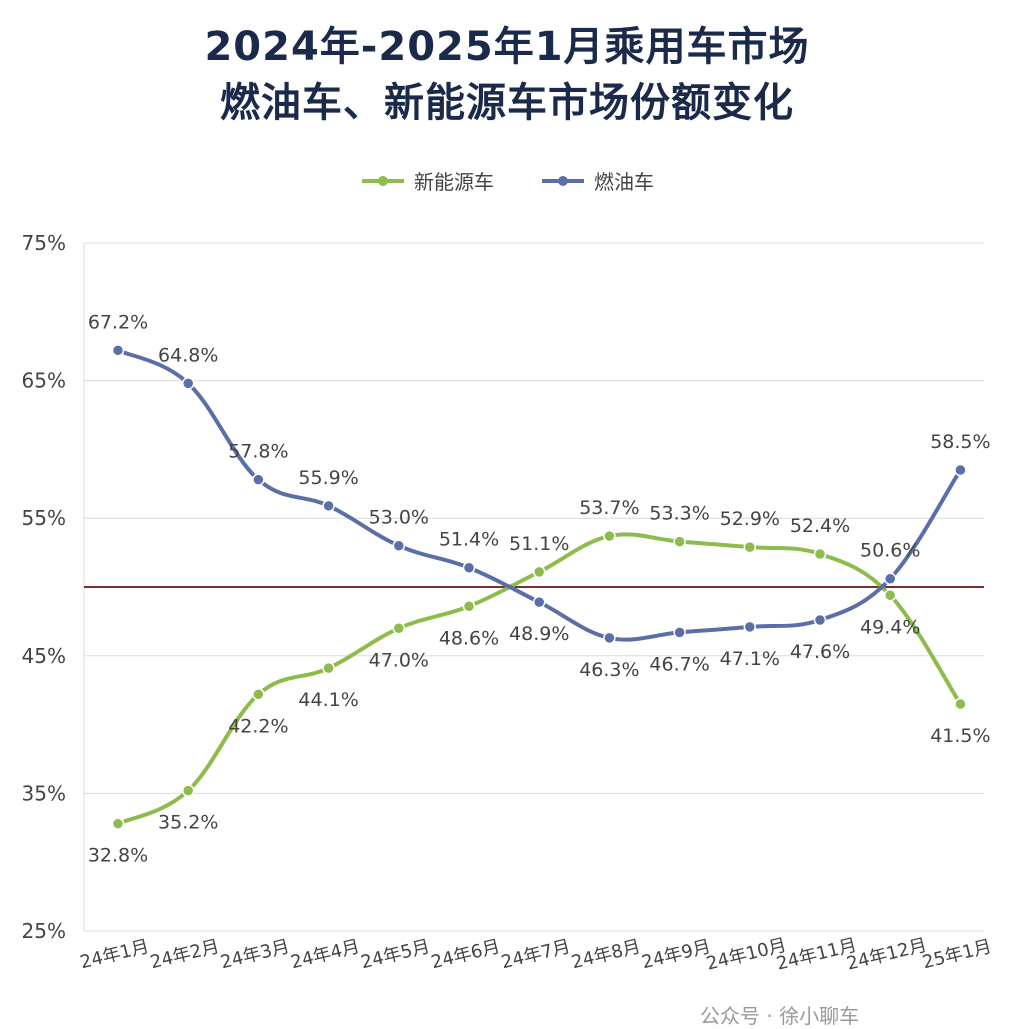  Describe the element at coordinates (890, 627) in the screenshot. I see `data-label: 49.4%` at that location.